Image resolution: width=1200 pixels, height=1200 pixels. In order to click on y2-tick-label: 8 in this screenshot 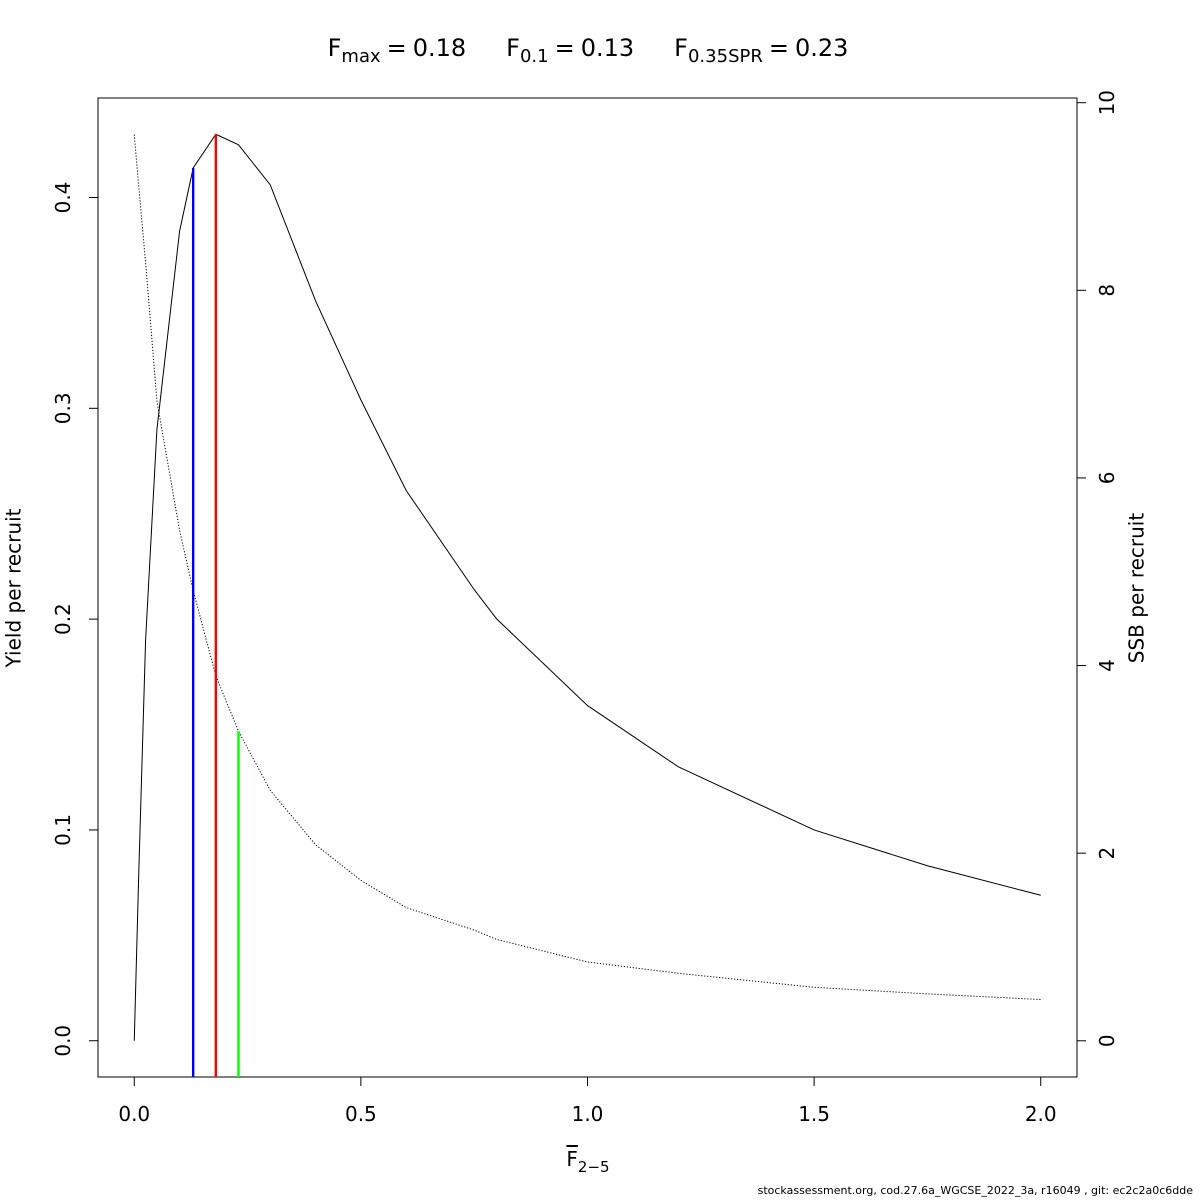, I will do `click(1107, 290)`.